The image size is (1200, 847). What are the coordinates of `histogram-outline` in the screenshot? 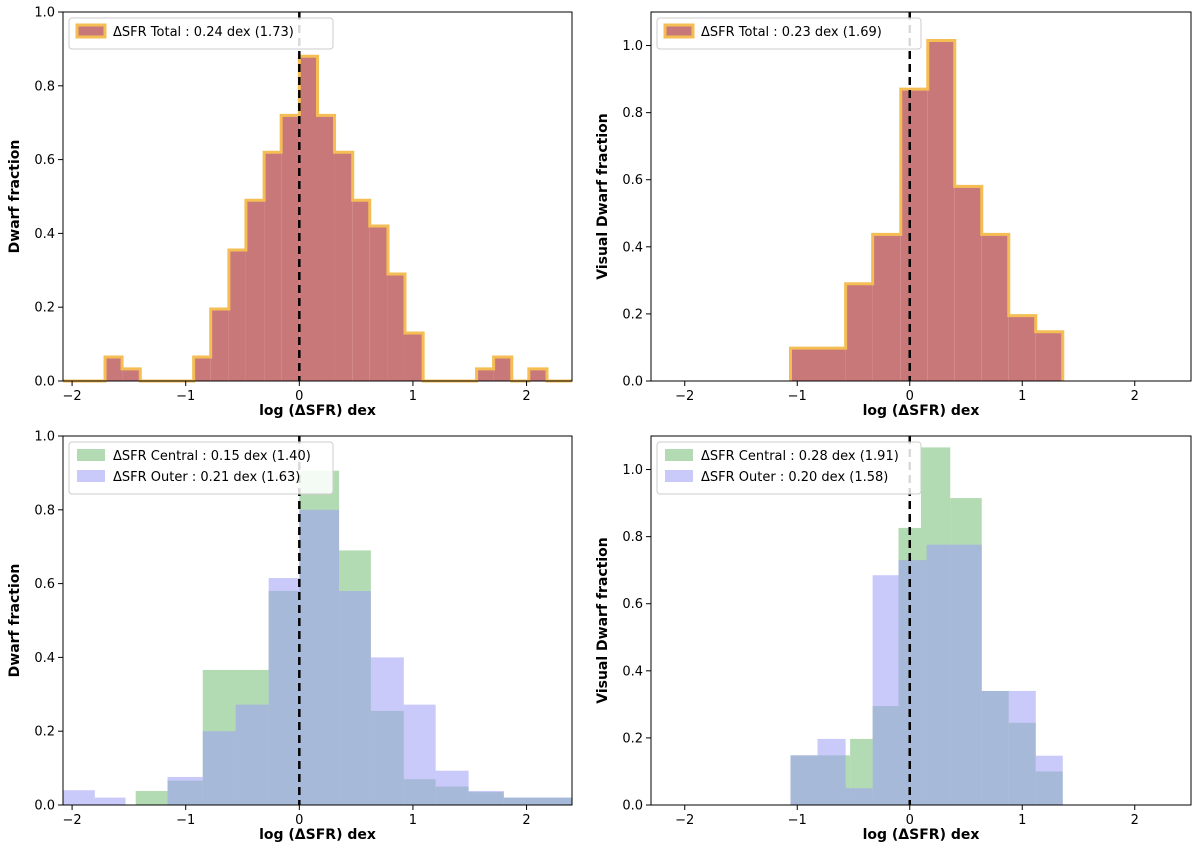 It's located at (927, 210).